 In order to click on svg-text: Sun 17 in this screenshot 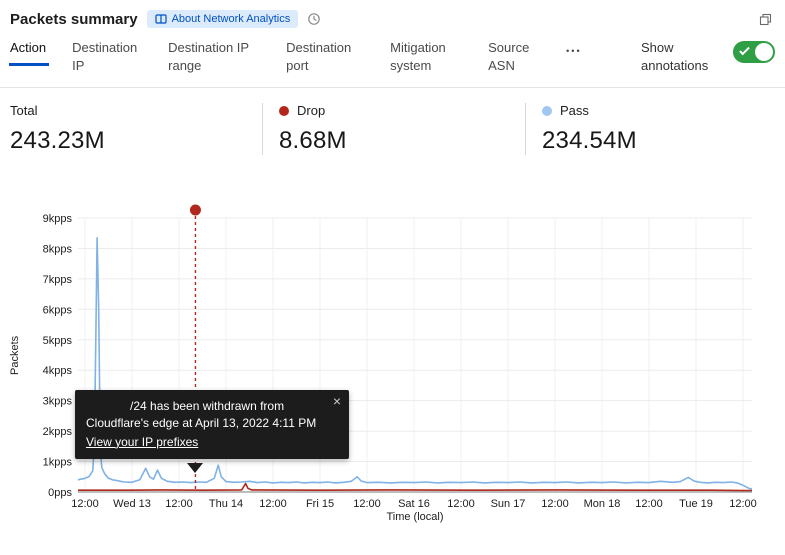, I will do `click(508, 504)`.